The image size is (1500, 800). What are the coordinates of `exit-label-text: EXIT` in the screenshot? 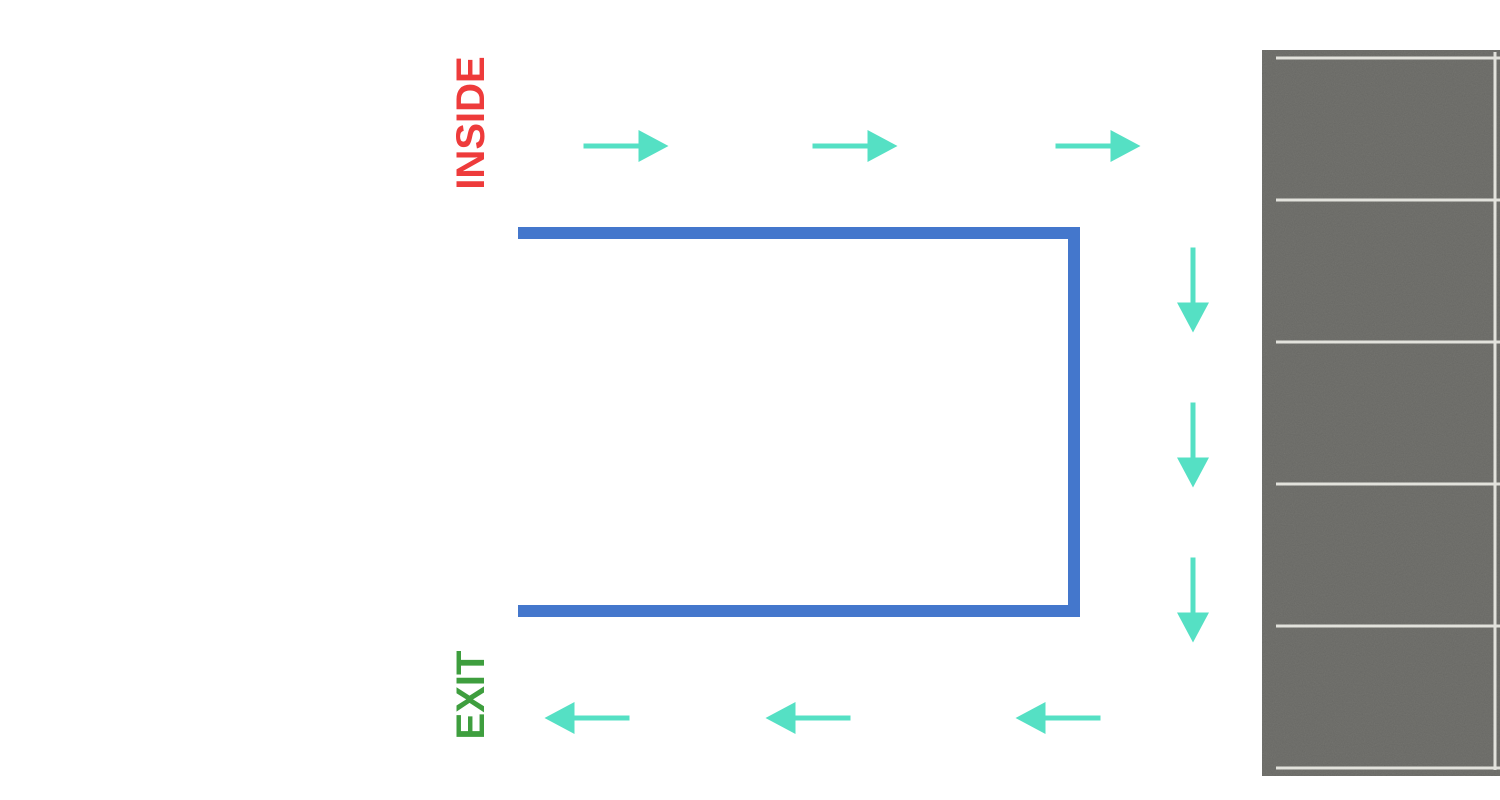 It's located at (471, 695).